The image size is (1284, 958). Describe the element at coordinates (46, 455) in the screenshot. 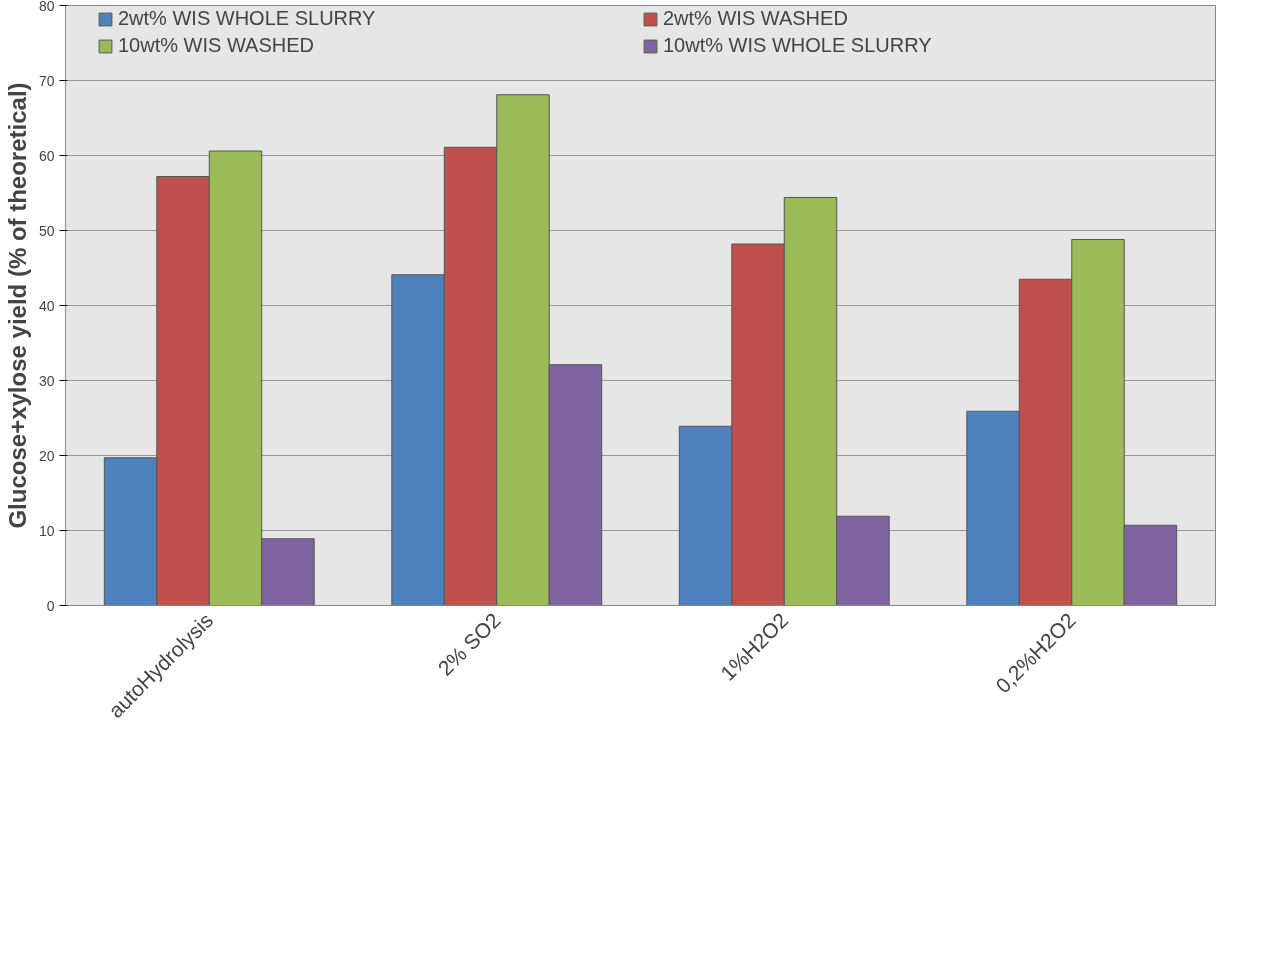

I see `y-tick-label: 20` at that location.